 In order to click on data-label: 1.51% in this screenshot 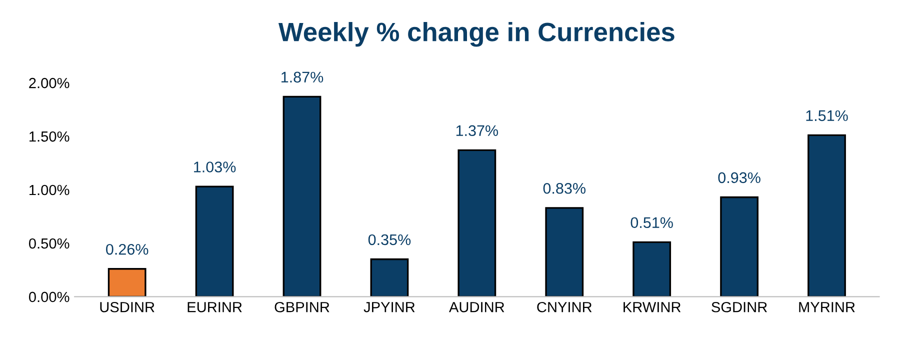, I will do `click(827, 116)`.